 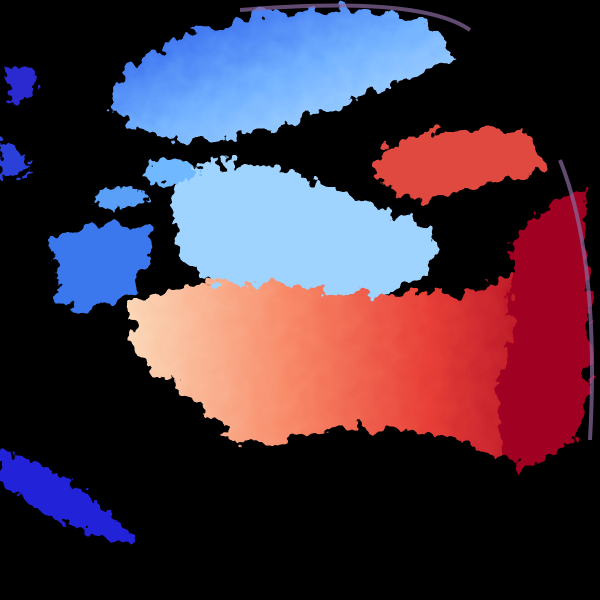 I want to click on echo-left-edge-blue, so click(x=15, y=158).